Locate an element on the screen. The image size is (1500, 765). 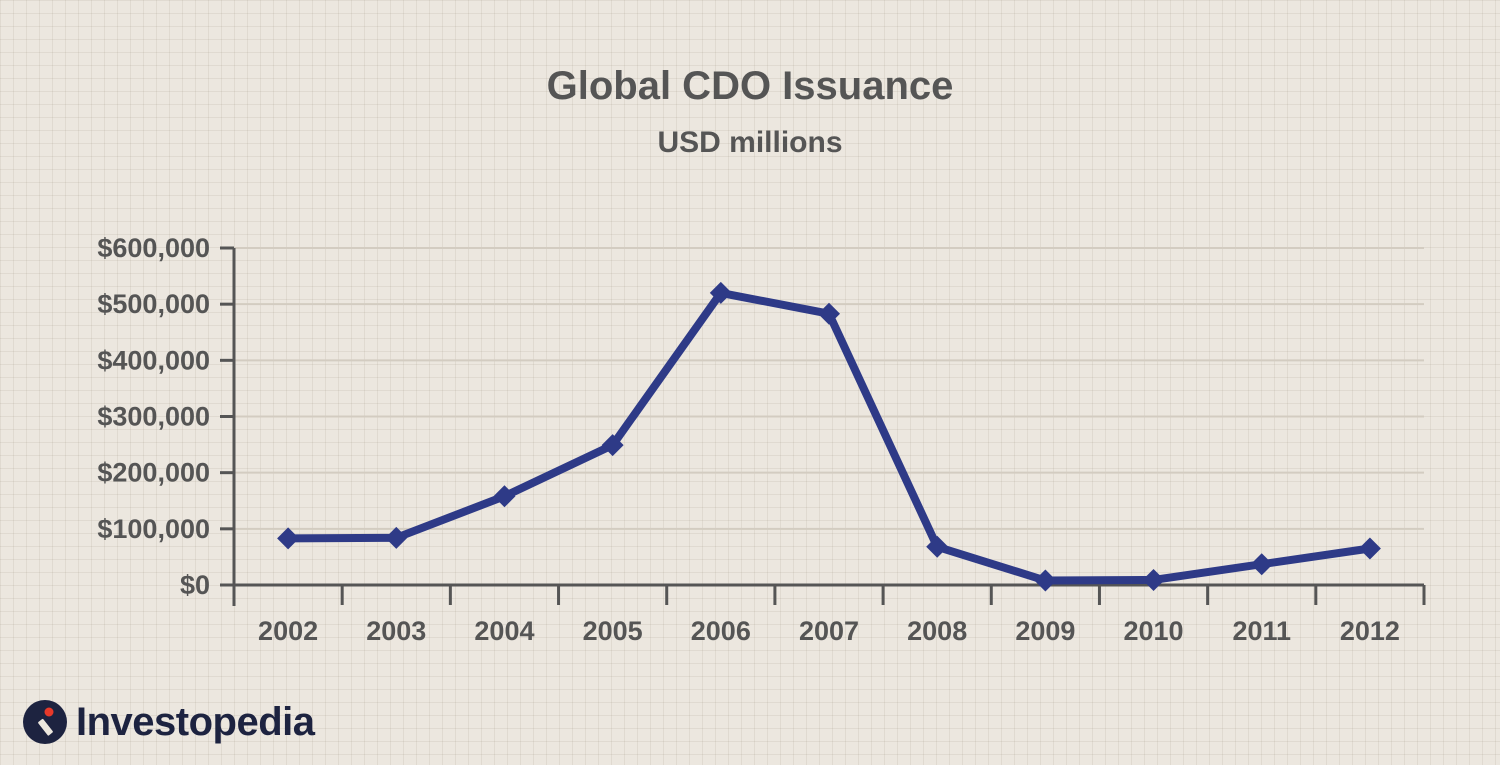
investopedia-logo: Investopedia is located at coordinates (168, 722).